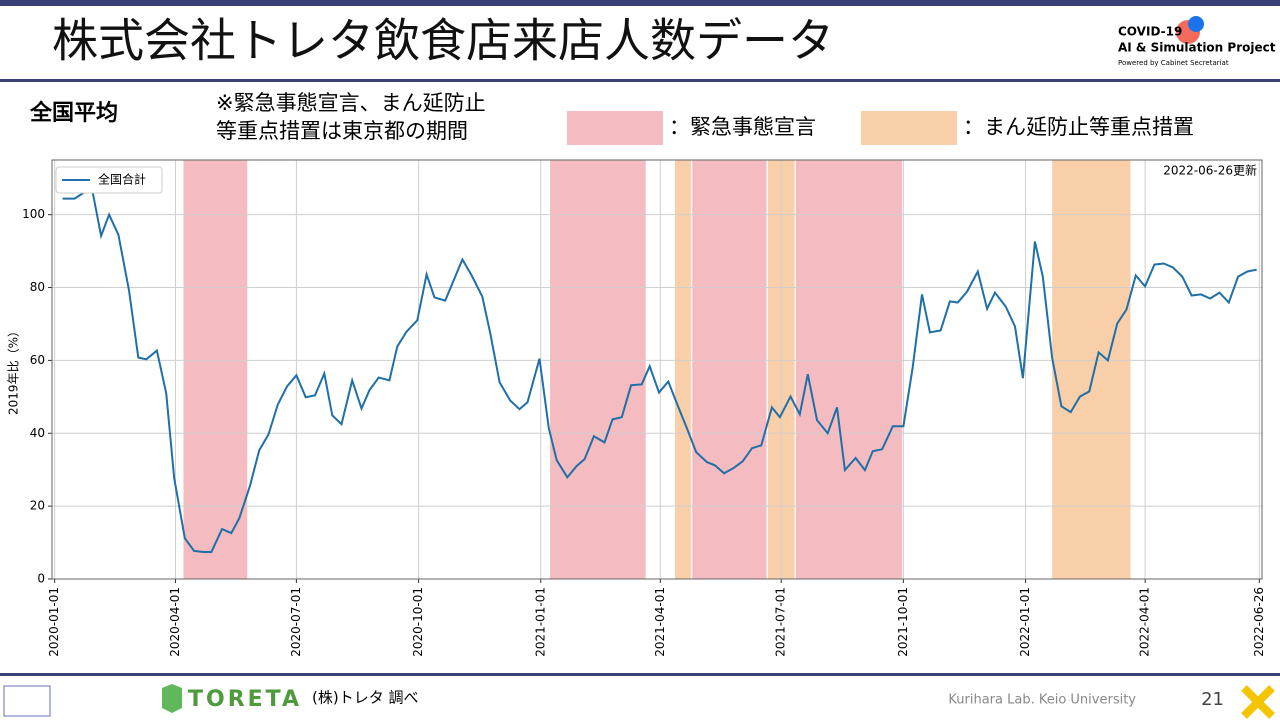  I want to click on logo-dot, so click(1196, 24).